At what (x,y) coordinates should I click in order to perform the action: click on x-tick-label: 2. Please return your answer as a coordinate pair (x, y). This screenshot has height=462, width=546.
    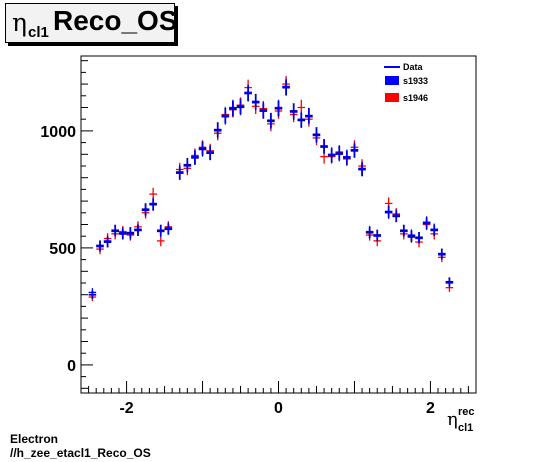
    Looking at the image, I should click on (430, 408).